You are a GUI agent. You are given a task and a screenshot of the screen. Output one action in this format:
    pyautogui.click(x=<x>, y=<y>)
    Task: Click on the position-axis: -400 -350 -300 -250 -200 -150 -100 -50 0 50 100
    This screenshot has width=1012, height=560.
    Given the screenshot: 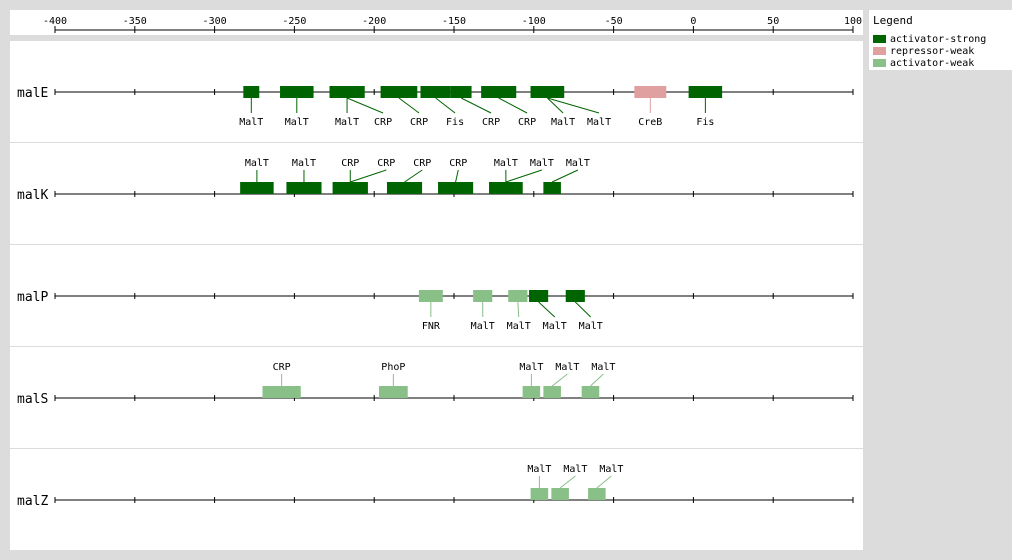 What is the action you would take?
    pyautogui.click(x=452, y=24)
    